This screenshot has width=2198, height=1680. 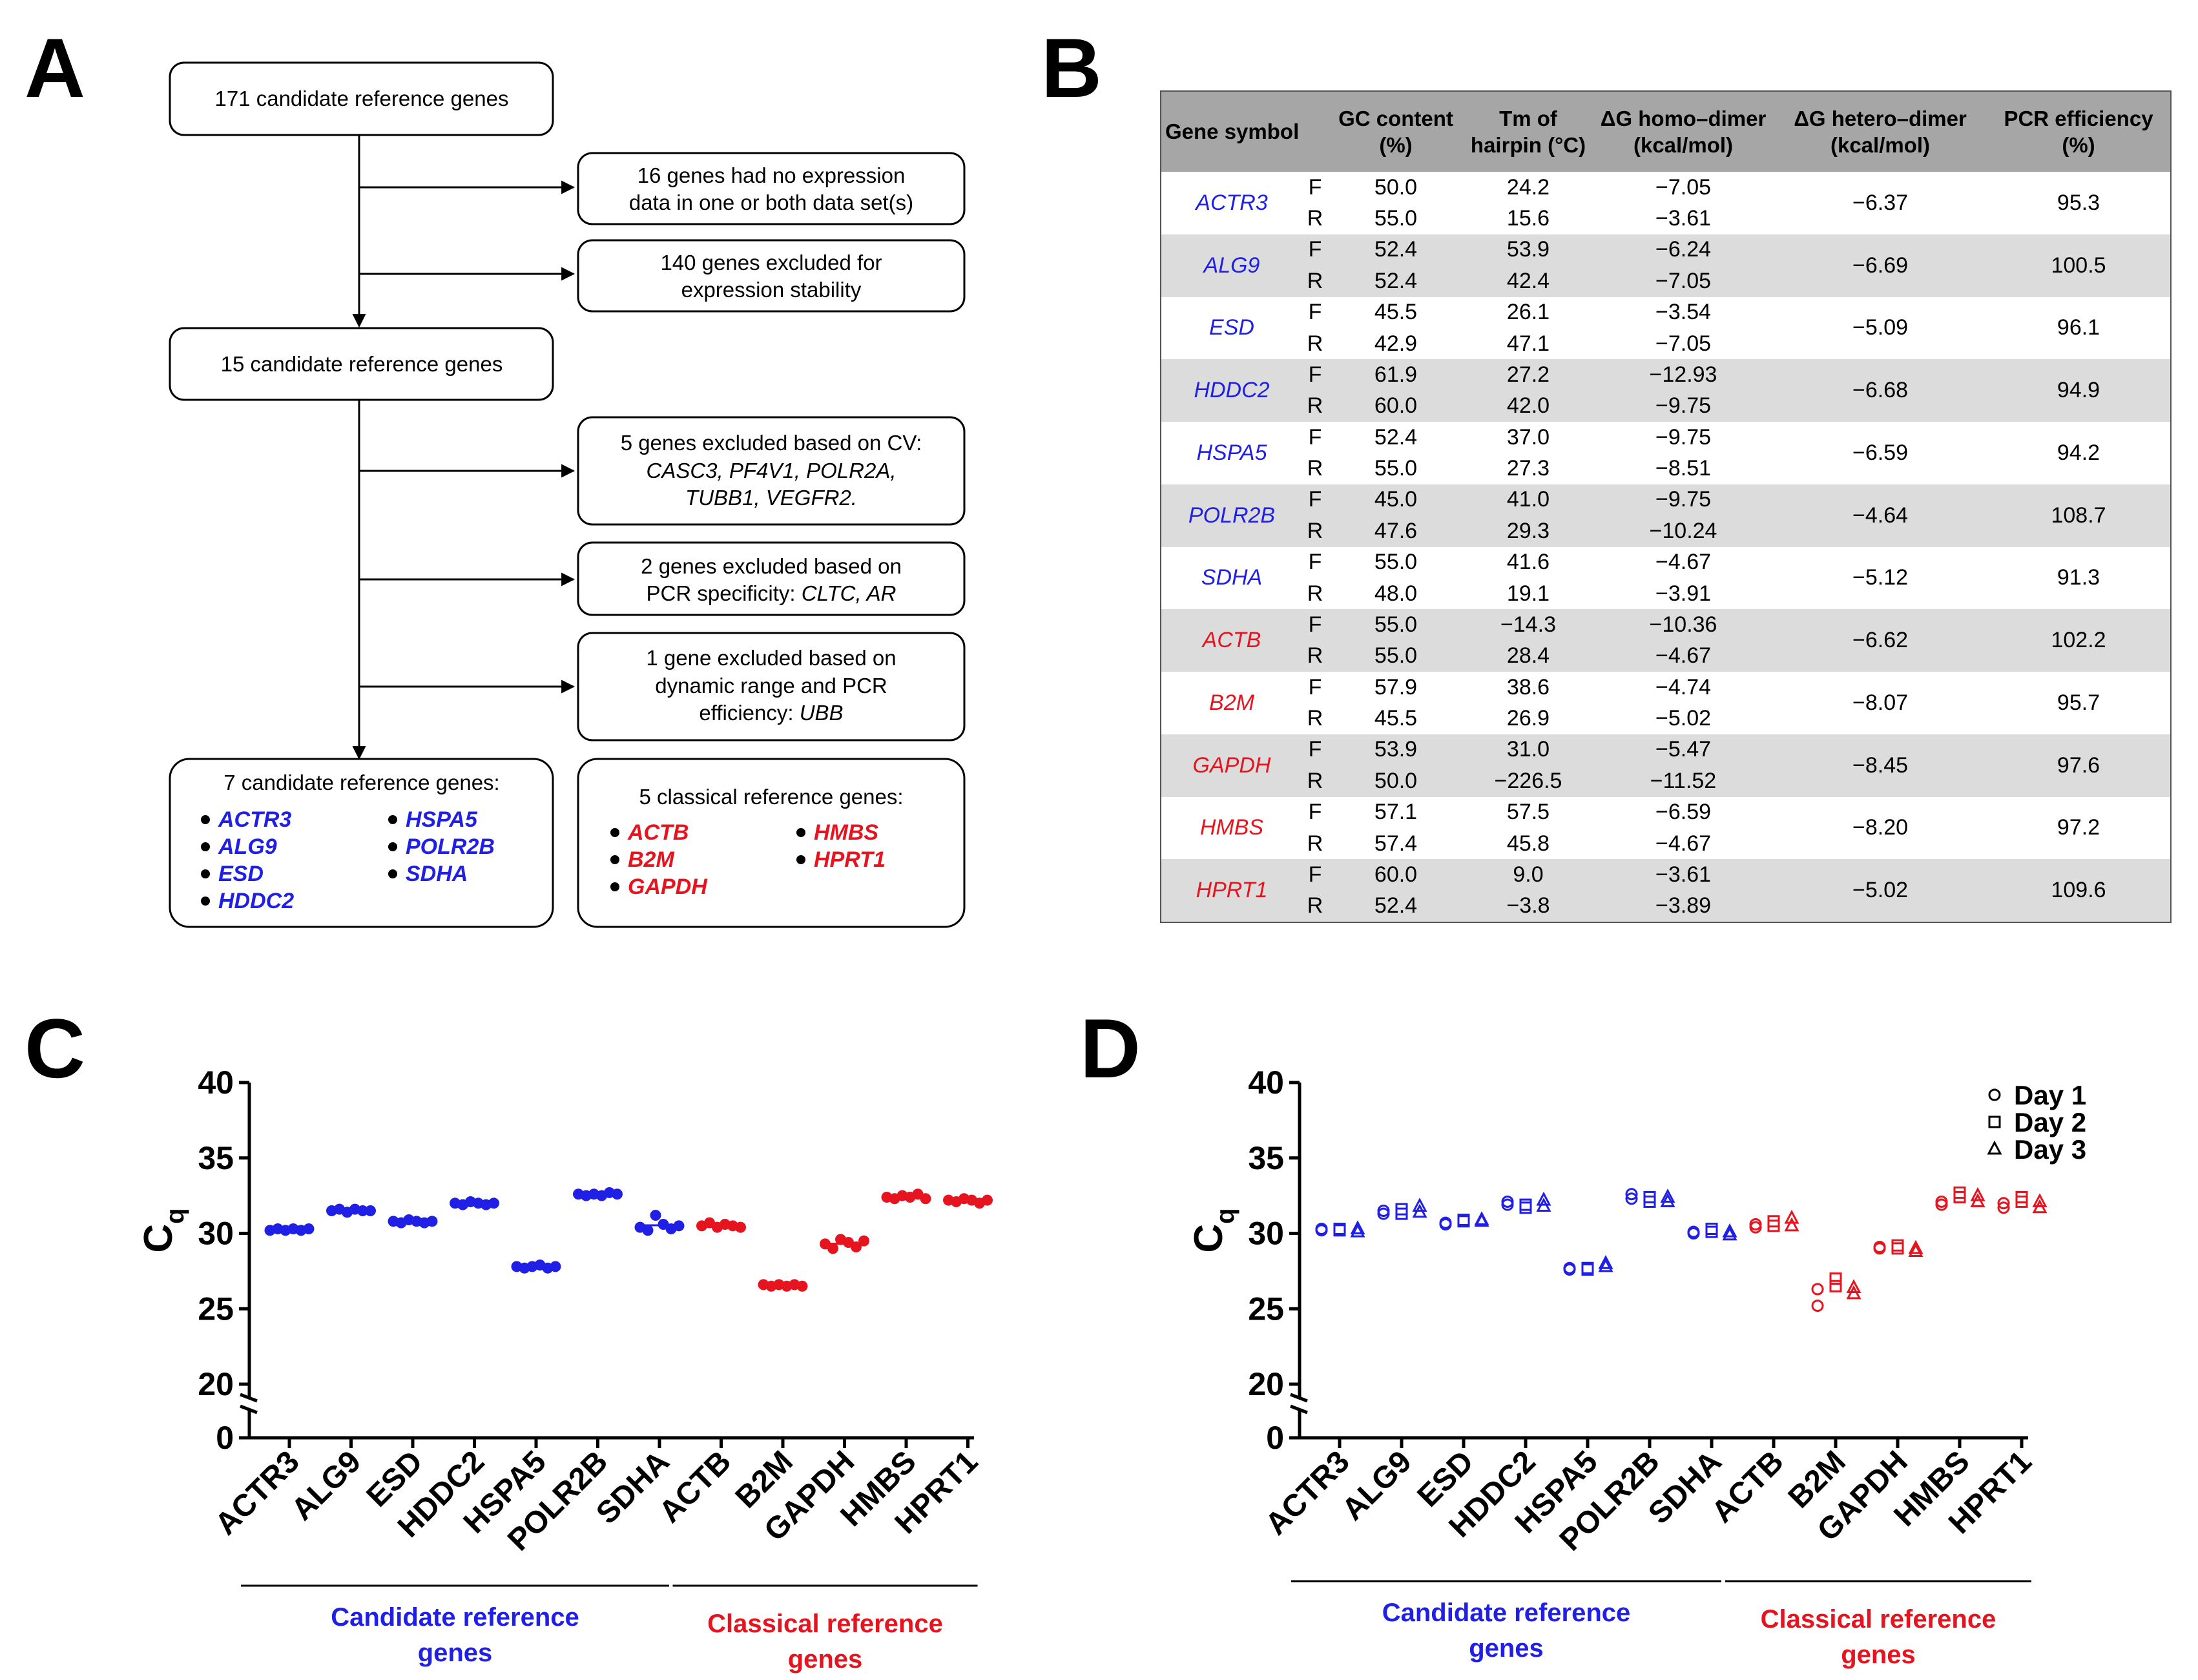 What do you see at coordinates (749, 713) in the screenshot?
I see `excl5-line3-plain: efficiency:` at bounding box center [749, 713].